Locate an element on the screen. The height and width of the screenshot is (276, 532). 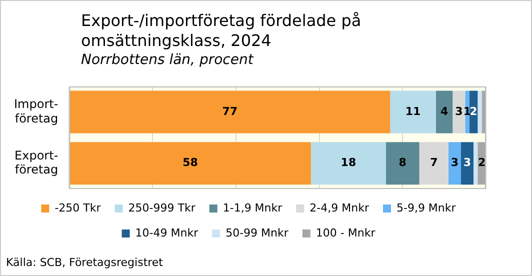
chart-title: Export-/importföretag fördelade på omsättningsklass, 2024 is located at coordinates (221, 31).